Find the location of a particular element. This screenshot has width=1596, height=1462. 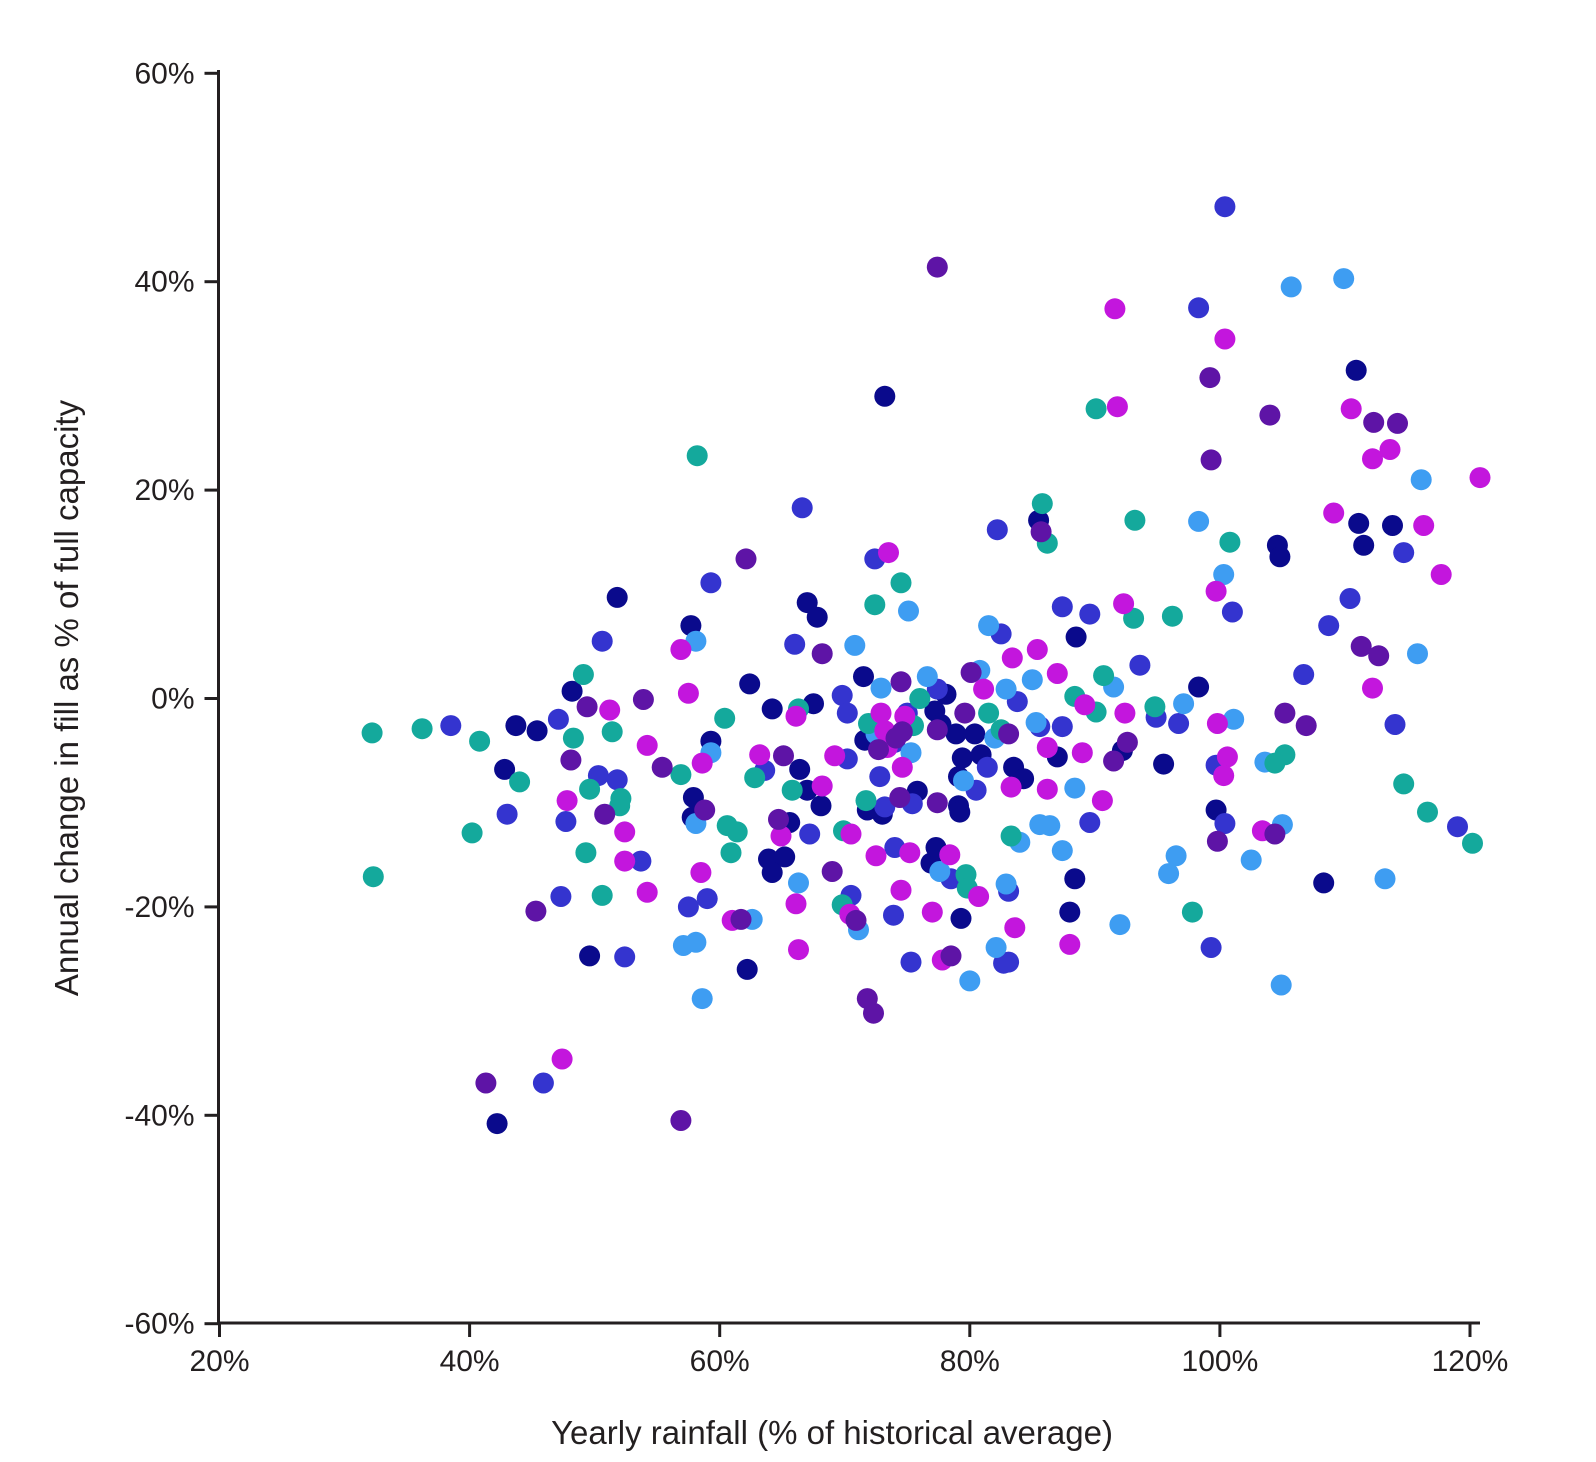

y-axis-tick-label: 20% is located at coordinates (164, 490).